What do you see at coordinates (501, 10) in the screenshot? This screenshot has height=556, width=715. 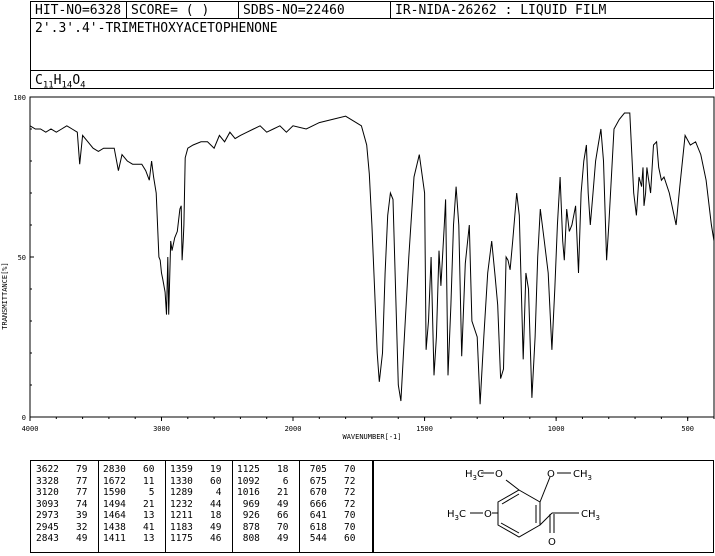 I see `ir-info: IR-NIDA-26262 : LIQUID FILM` at bounding box center [501, 10].